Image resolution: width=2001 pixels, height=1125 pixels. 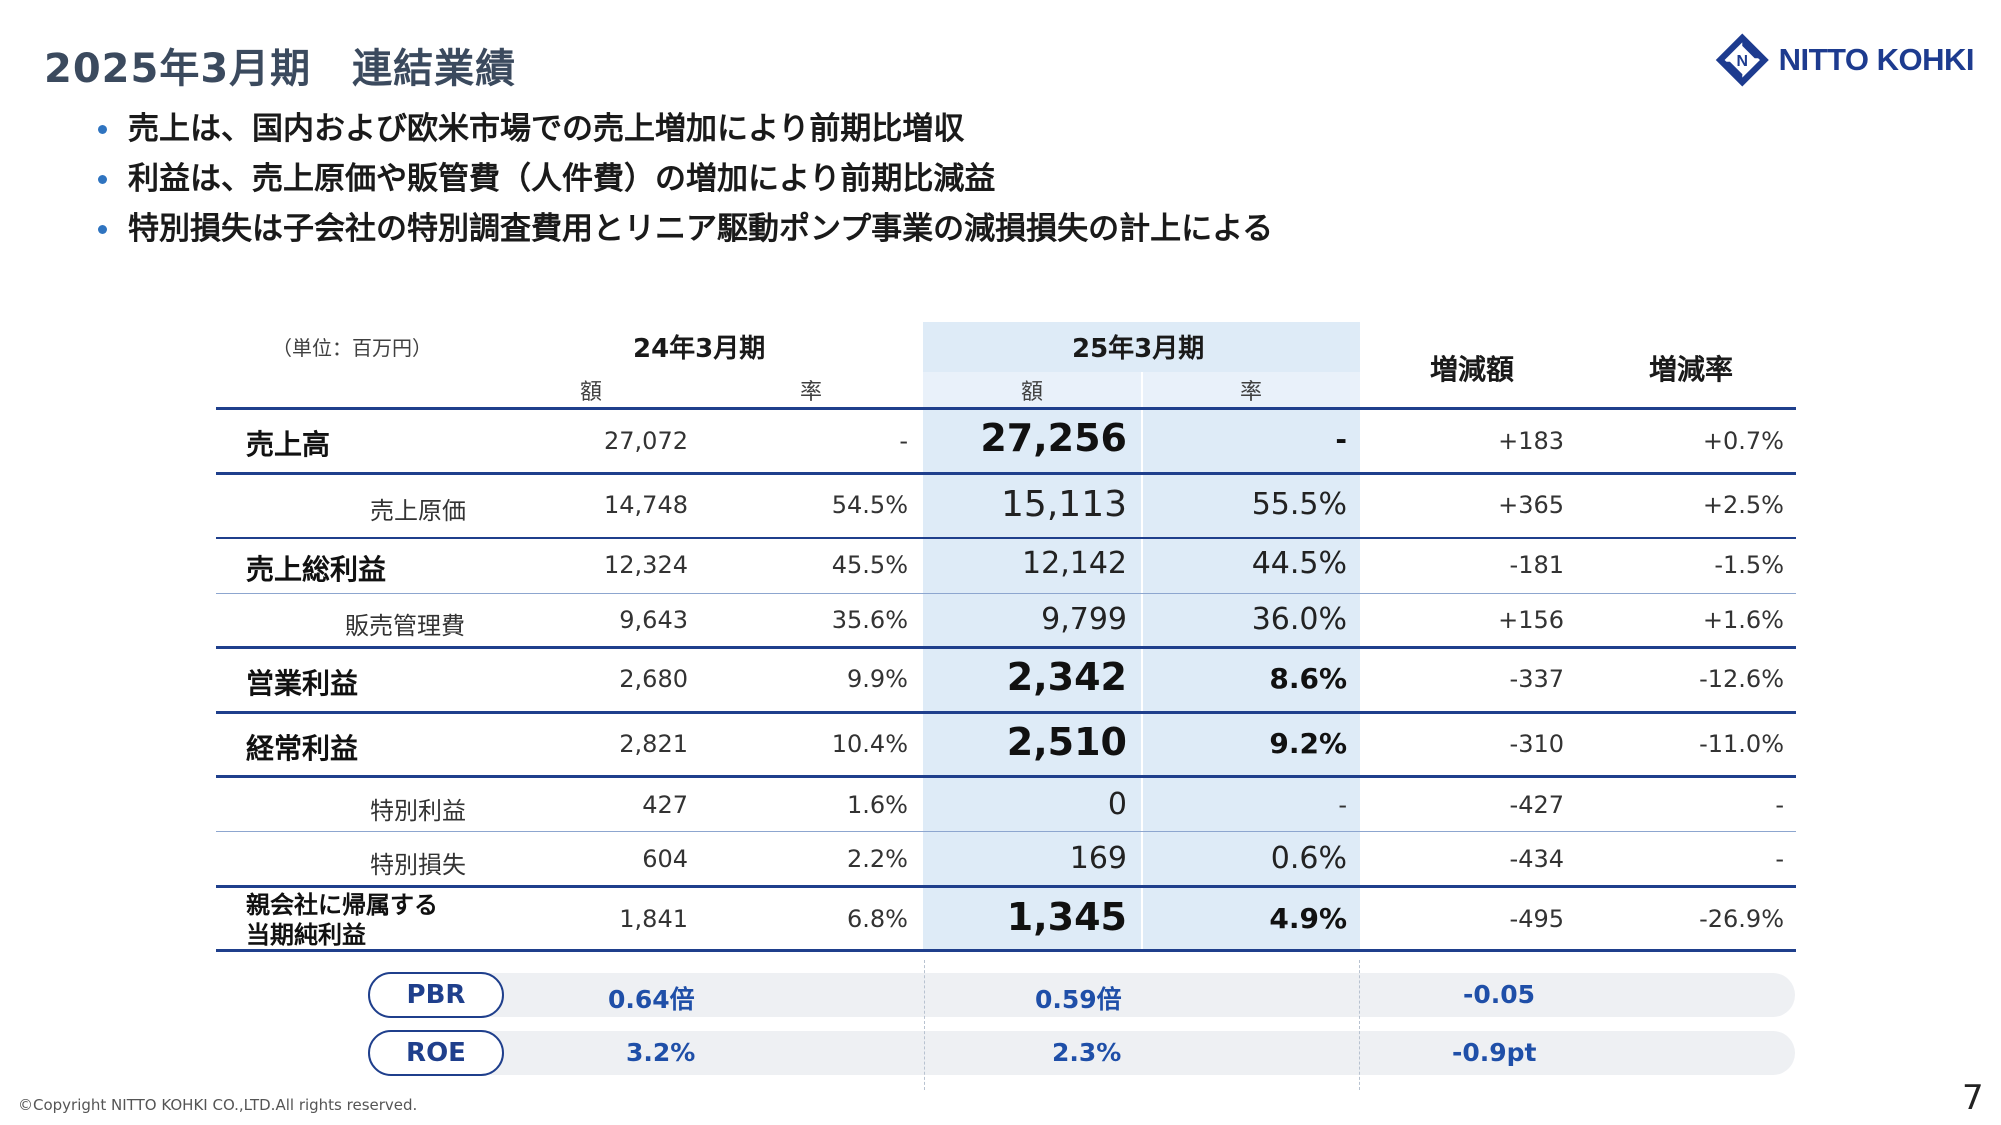 I want to click on unit-label: （単位：百万円）, so click(x=352, y=348).